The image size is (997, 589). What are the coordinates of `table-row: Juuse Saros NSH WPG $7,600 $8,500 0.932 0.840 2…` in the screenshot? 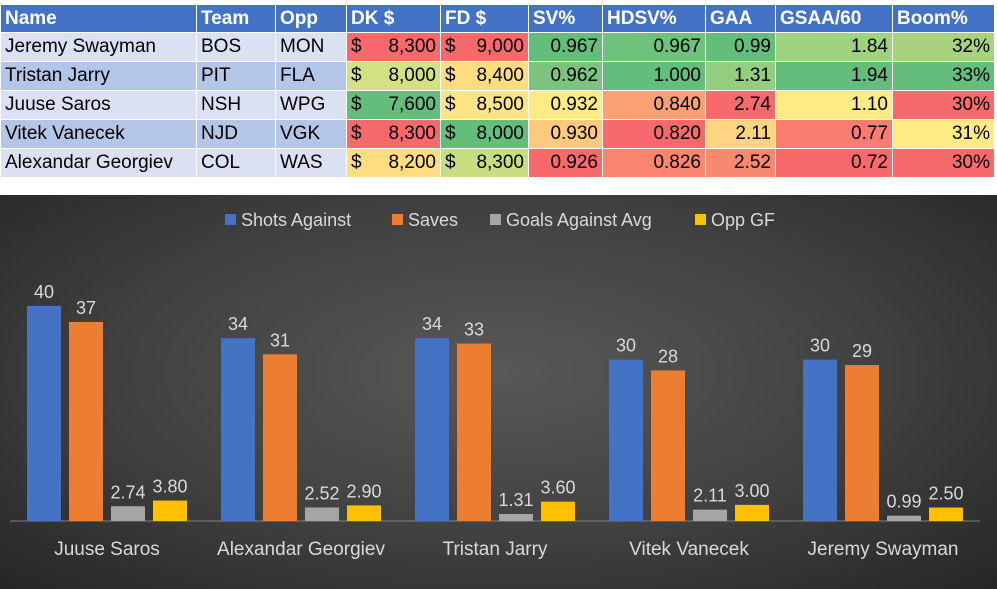 It's located at (497, 105).